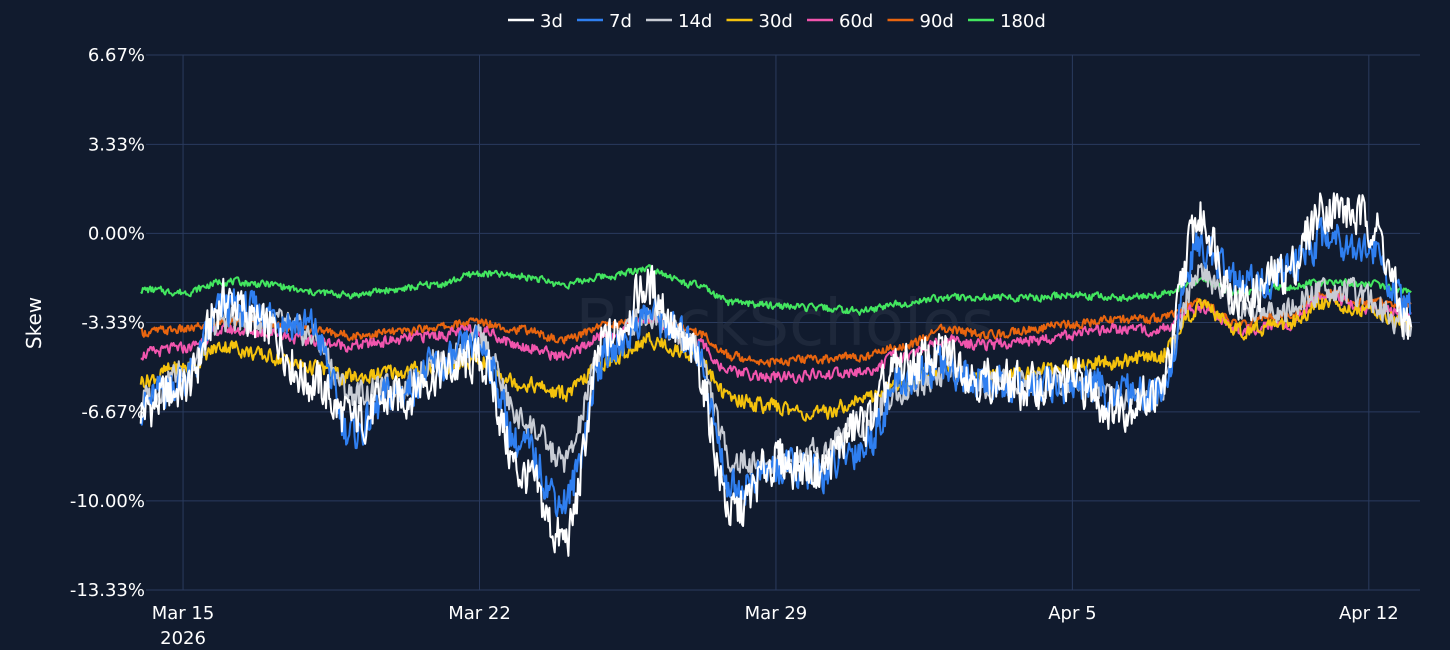  What do you see at coordinates (937, 21) in the screenshot?
I see `legend-label: 90d` at bounding box center [937, 21].